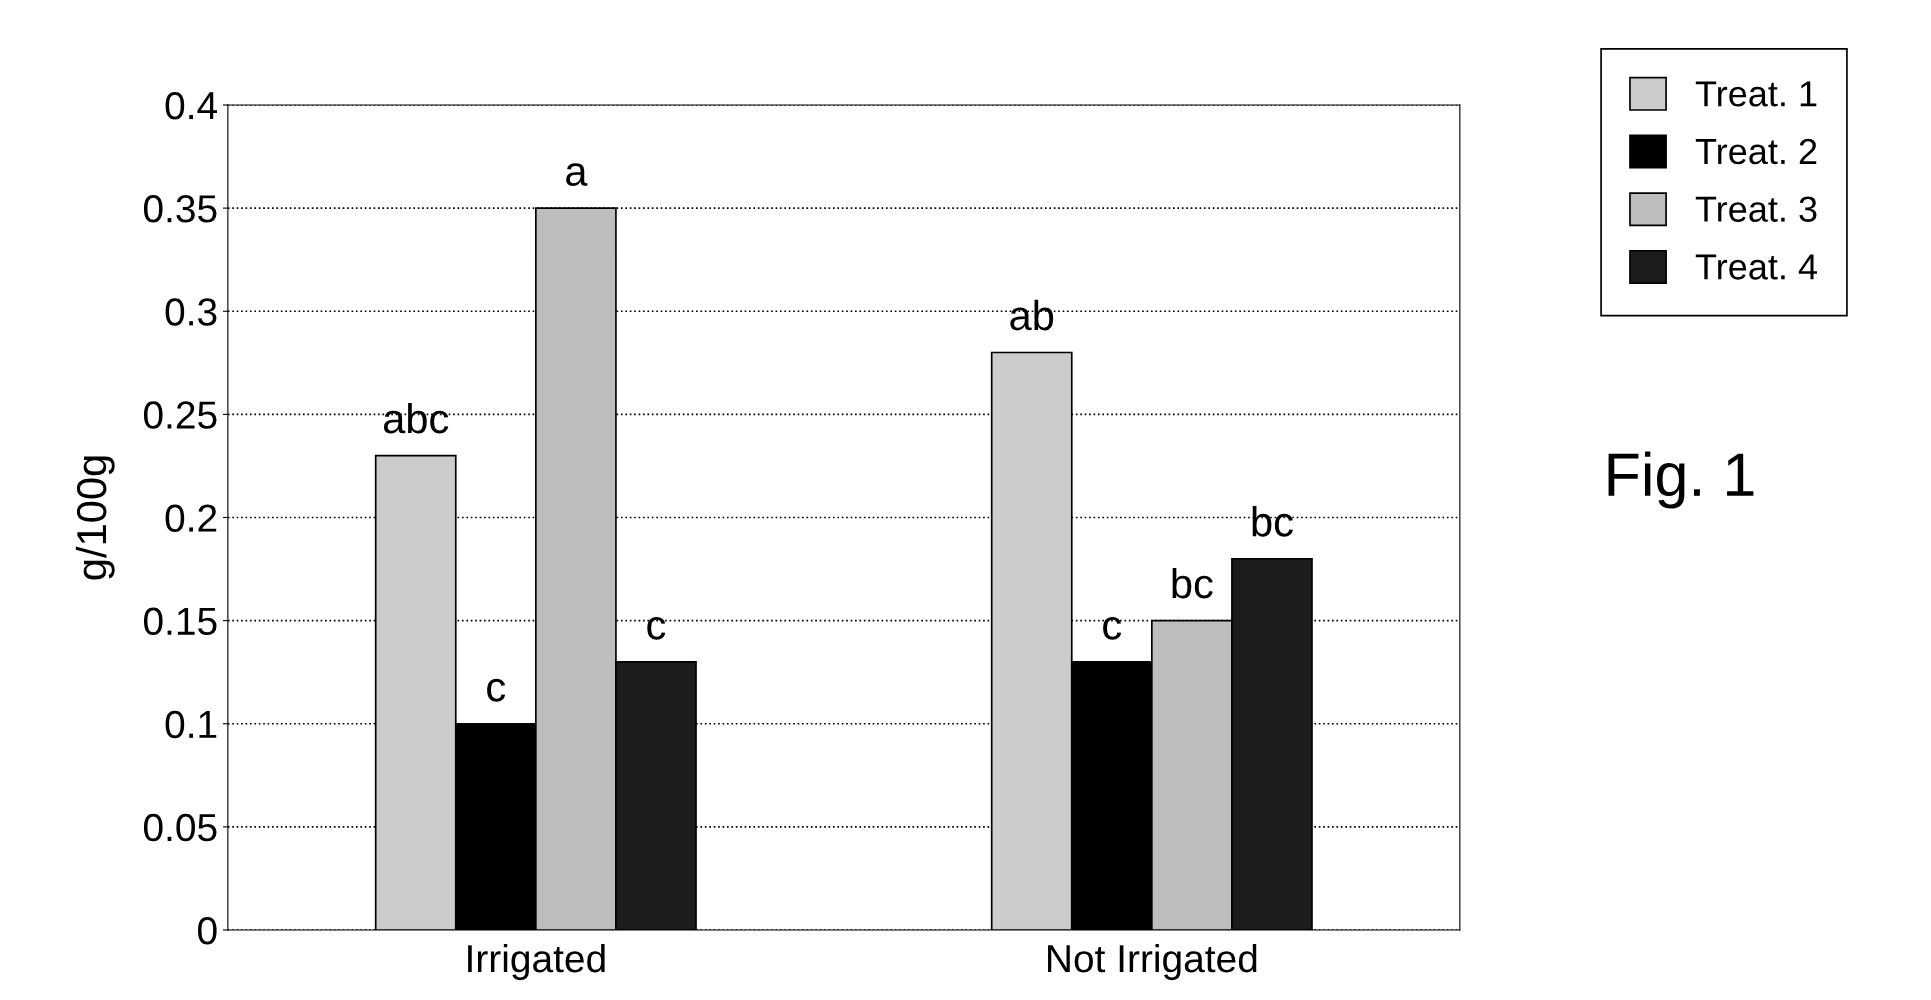 The image size is (1931, 1000). What do you see at coordinates (180, 415) in the screenshot?
I see `y-tick-label: 0.25` at bounding box center [180, 415].